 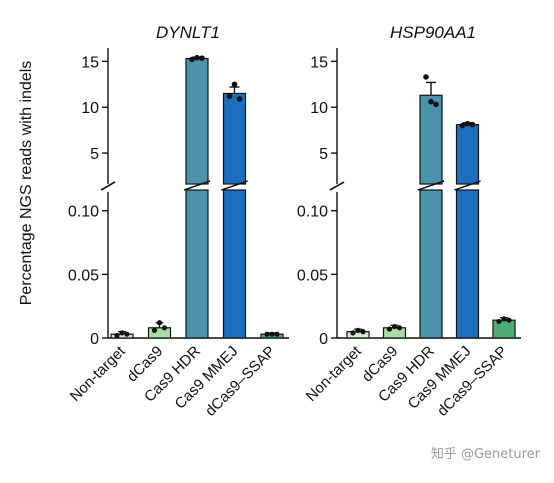 What do you see at coordinates (485, 454) in the screenshot?
I see `watermark: 知乎 @Geneturer` at bounding box center [485, 454].